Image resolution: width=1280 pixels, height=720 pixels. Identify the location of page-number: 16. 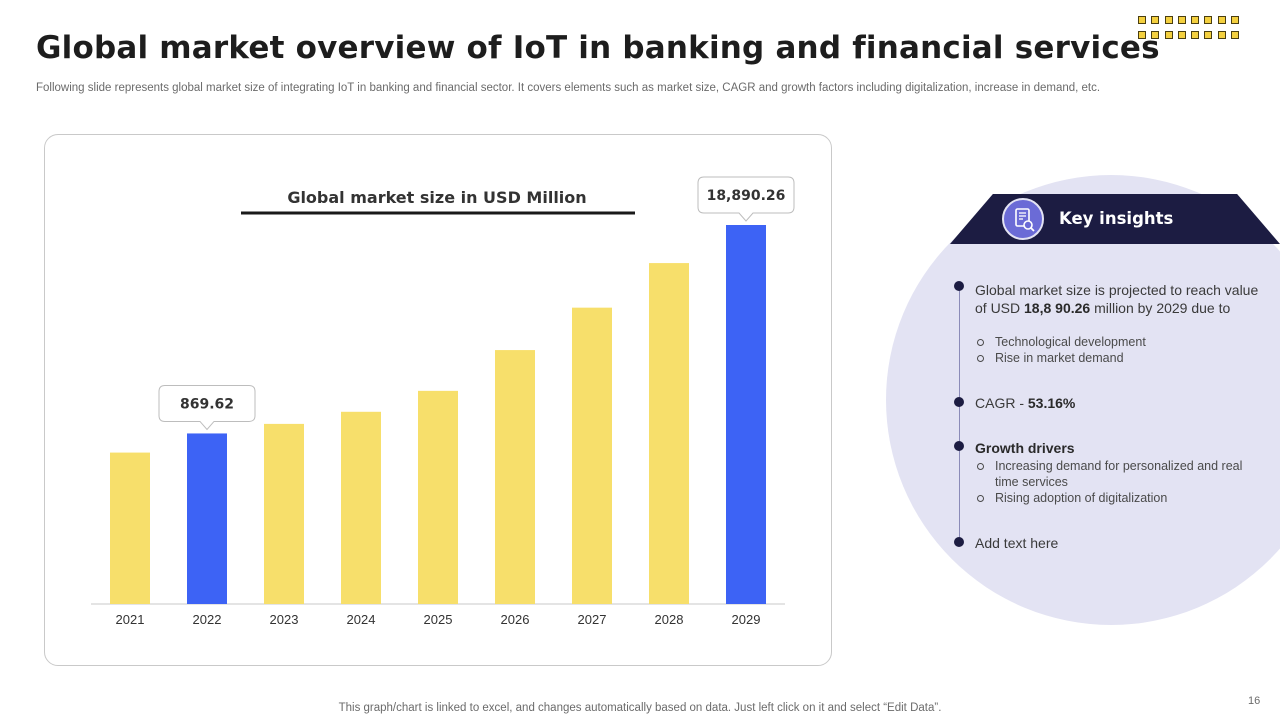
(1254, 701).